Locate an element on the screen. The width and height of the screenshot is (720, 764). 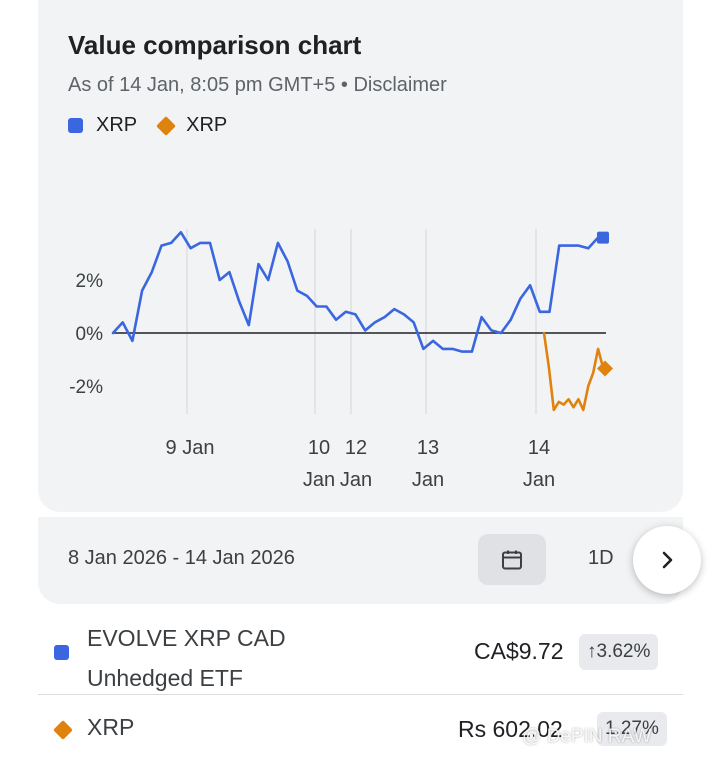
chart-legend: XRP XRP is located at coordinates (156, 125).